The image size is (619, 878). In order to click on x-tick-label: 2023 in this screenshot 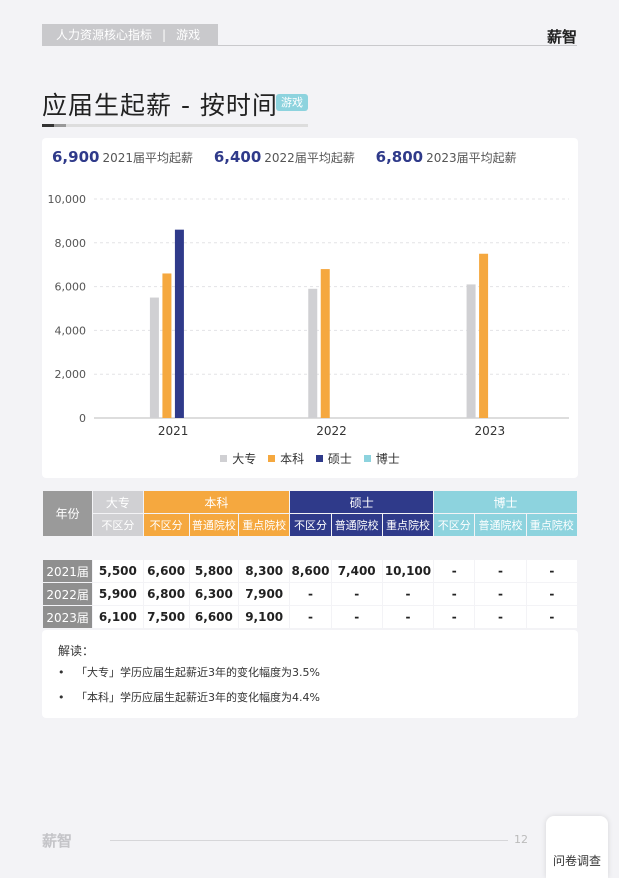, I will do `click(490, 431)`.